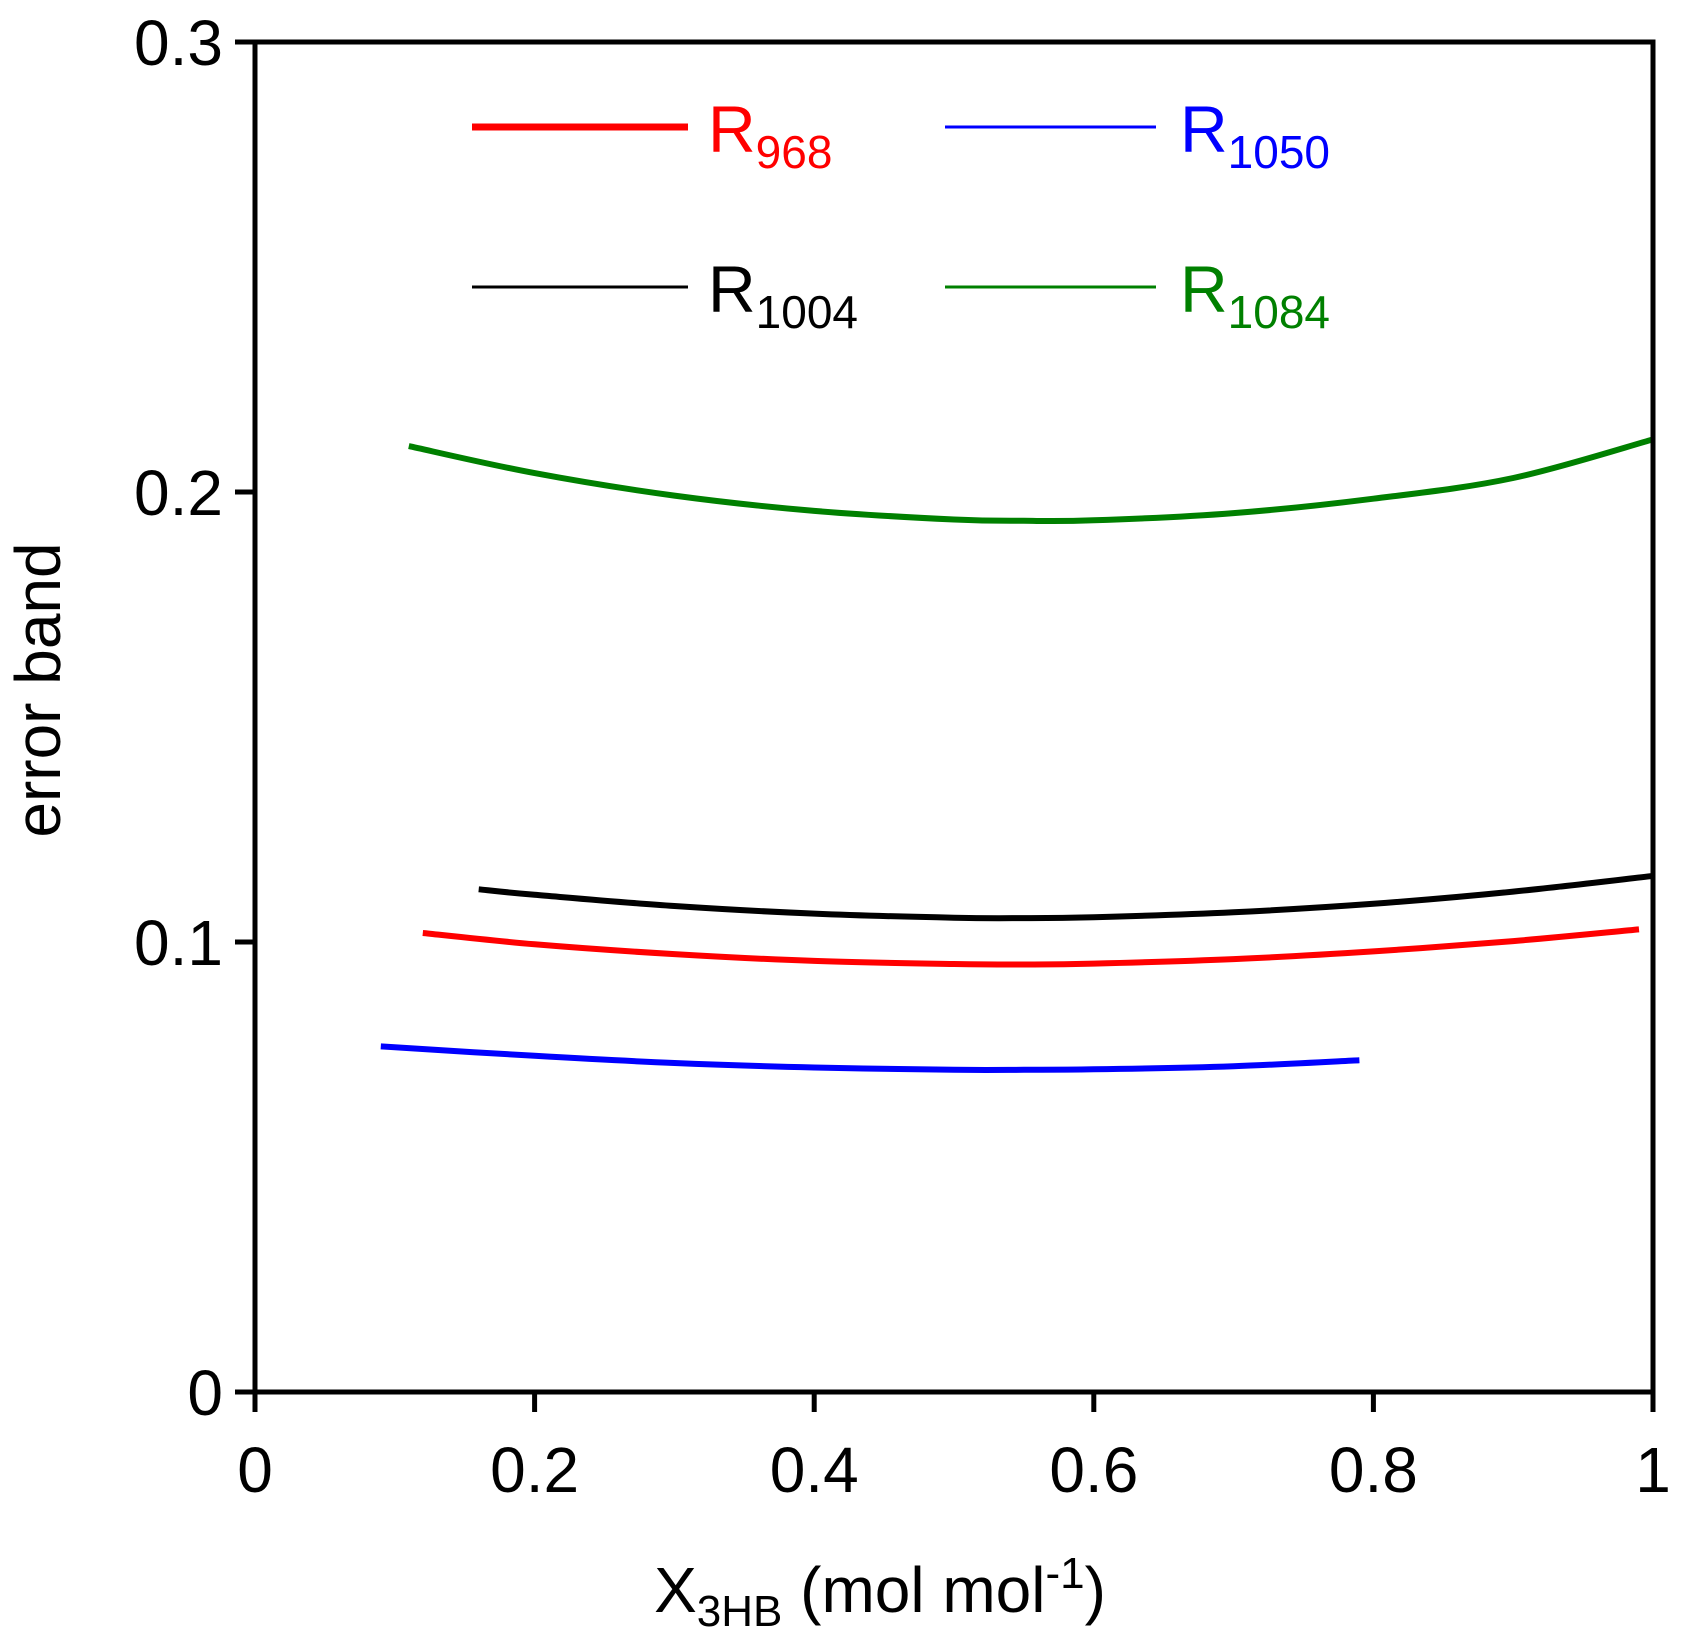  Describe the element at coordinates (1064, 1573) in the screenshot. I see `x-axis-title-superscript: -1` at that location.